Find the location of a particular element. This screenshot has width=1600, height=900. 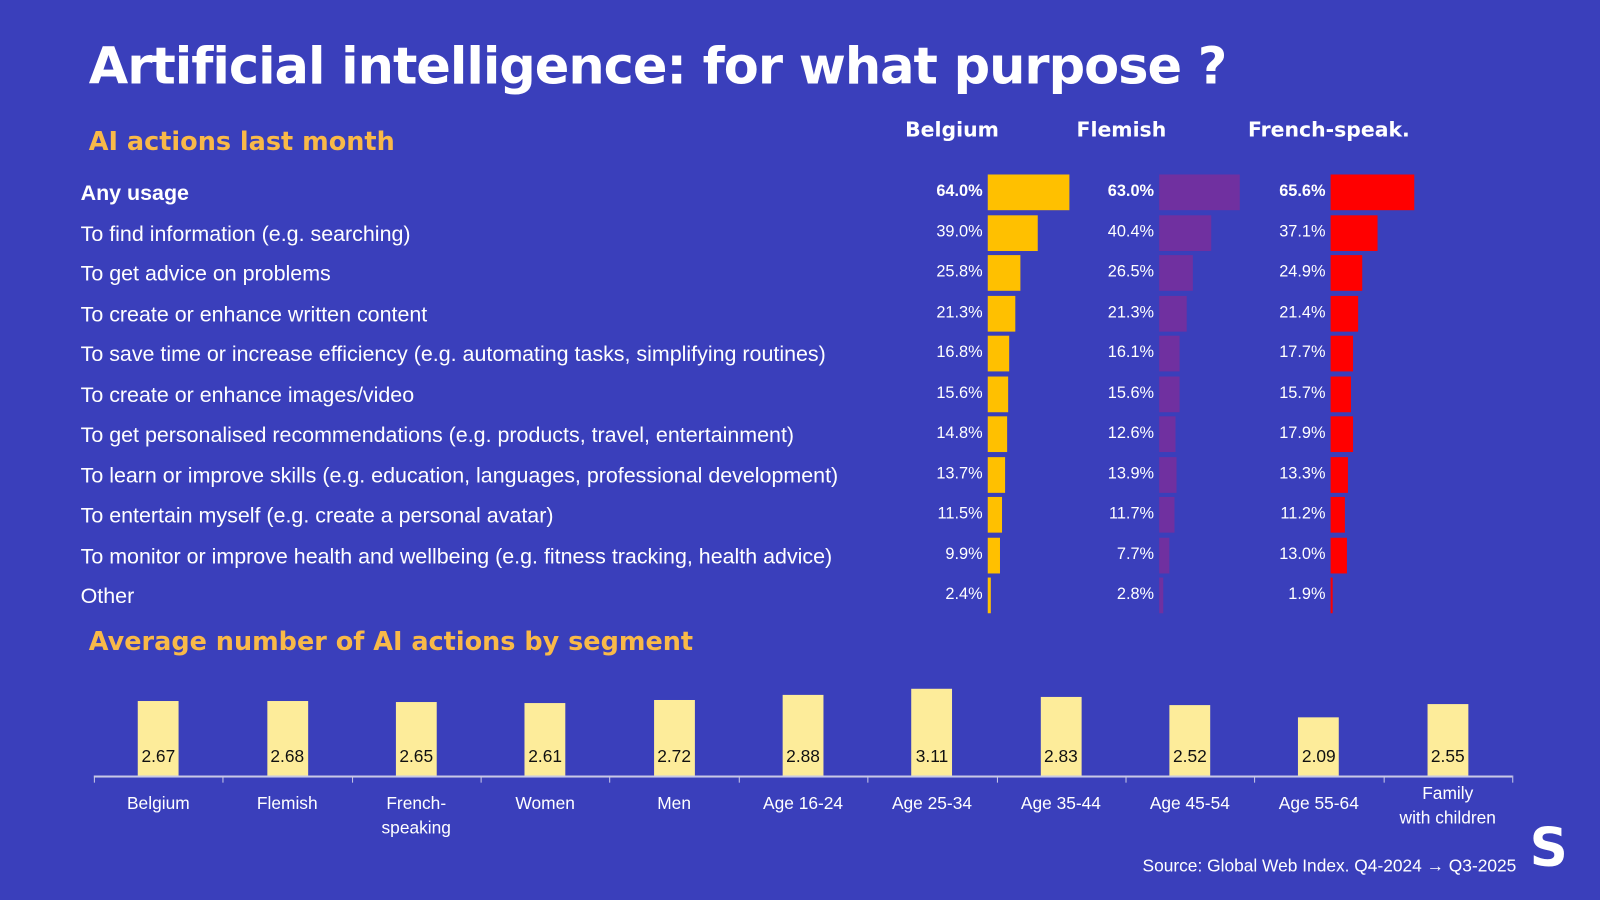

data-label: 2.83 is located at coordinates (1061, 756).